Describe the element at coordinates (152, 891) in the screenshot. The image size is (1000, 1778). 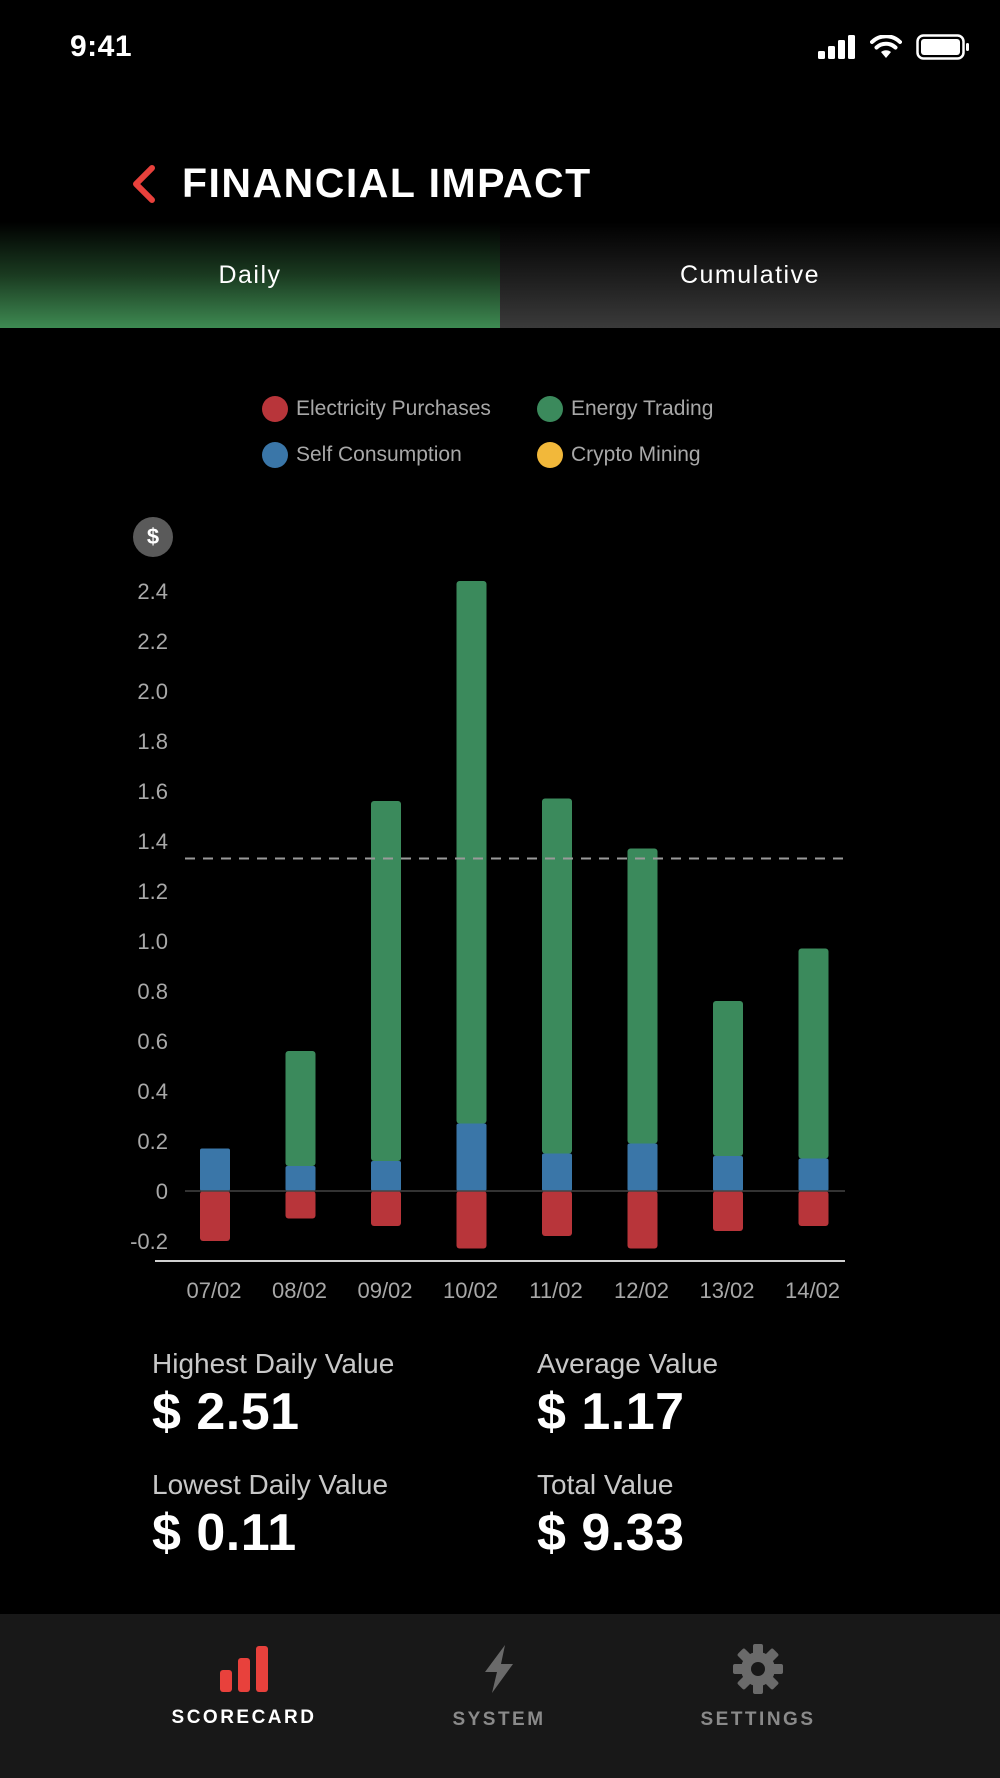
I see `y-tick-label: 1.2` at that location.